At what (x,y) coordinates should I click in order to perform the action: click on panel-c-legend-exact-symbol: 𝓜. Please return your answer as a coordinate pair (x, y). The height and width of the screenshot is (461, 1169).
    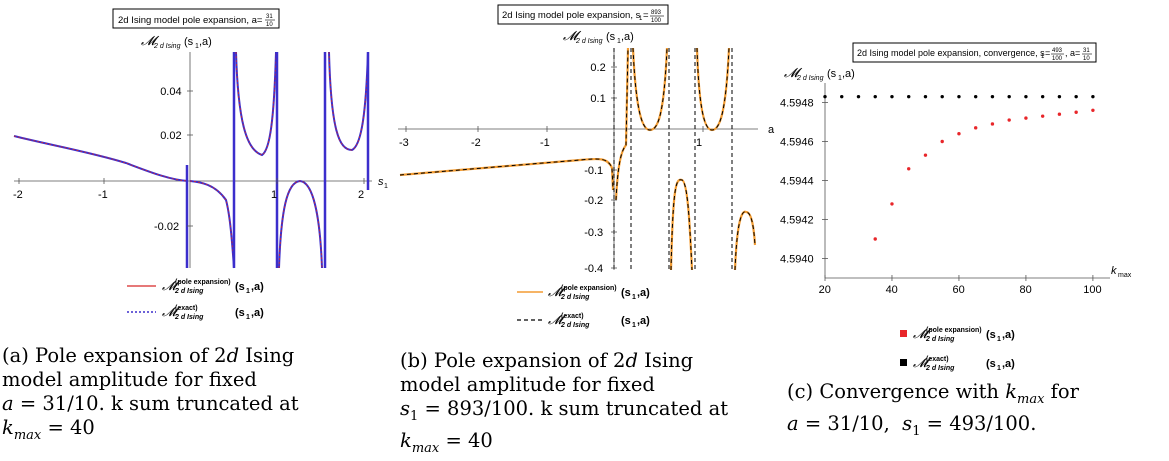
    Looking at the image, I should click on (922, 362).